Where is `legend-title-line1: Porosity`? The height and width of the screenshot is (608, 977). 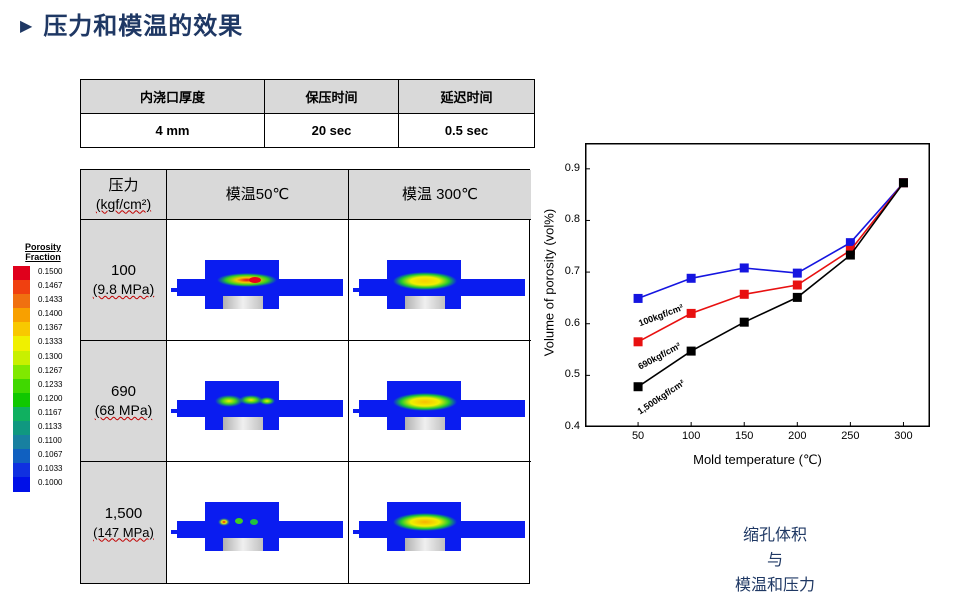
legend-title-line1: Porosity is located at coordinates (42, 247).